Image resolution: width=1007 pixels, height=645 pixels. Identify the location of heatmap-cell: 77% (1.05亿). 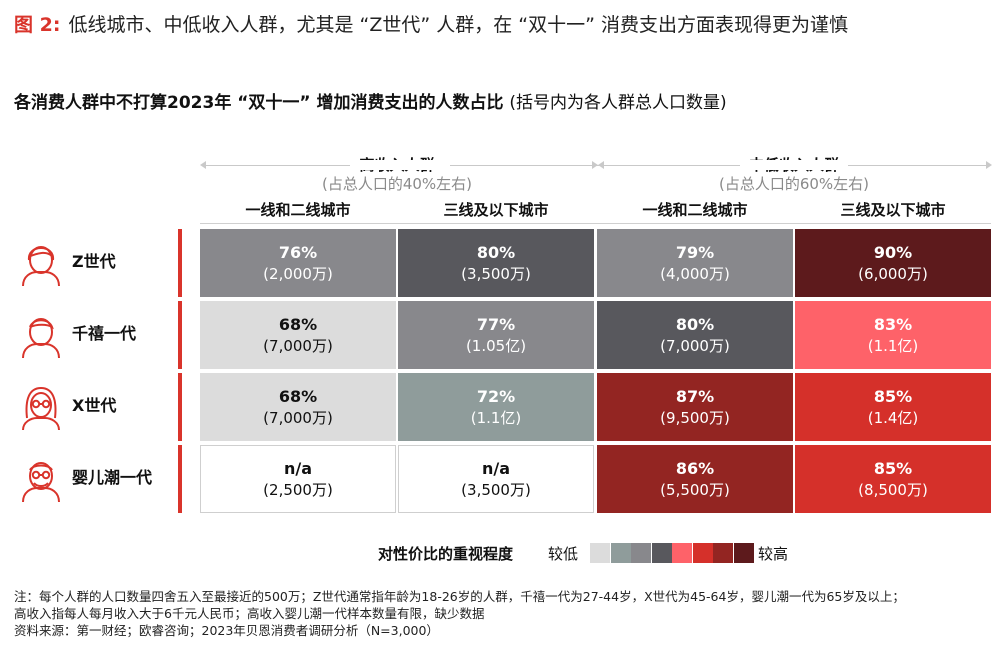
(496, 335).